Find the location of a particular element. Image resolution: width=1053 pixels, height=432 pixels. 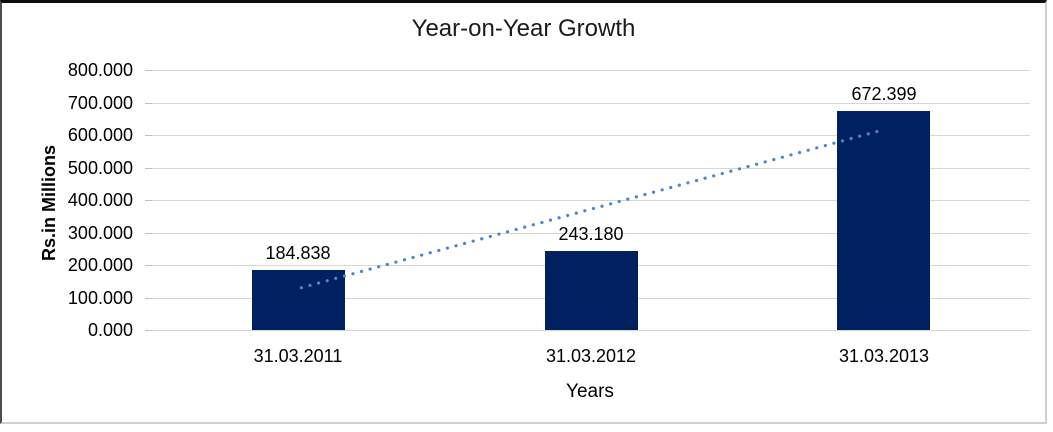

bar-31.03.2013 is located at coordinates (883, 220).